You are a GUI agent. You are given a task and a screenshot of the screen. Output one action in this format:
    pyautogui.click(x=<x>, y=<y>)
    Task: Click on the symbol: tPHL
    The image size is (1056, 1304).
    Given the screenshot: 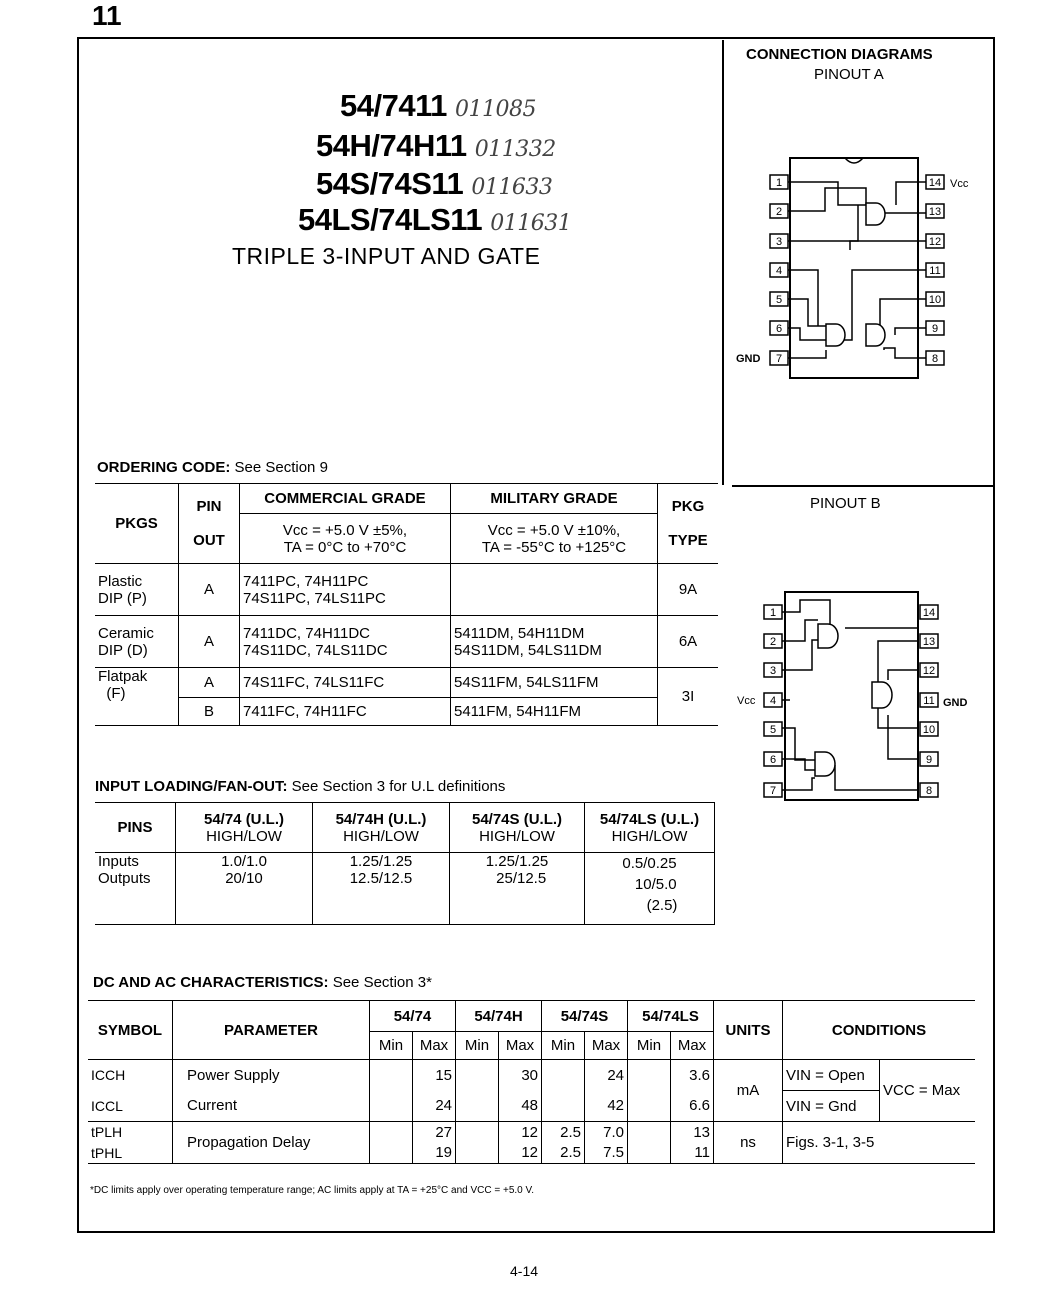 What is the action you would take?
    pyautogui.click(x=130, y=1153)
    